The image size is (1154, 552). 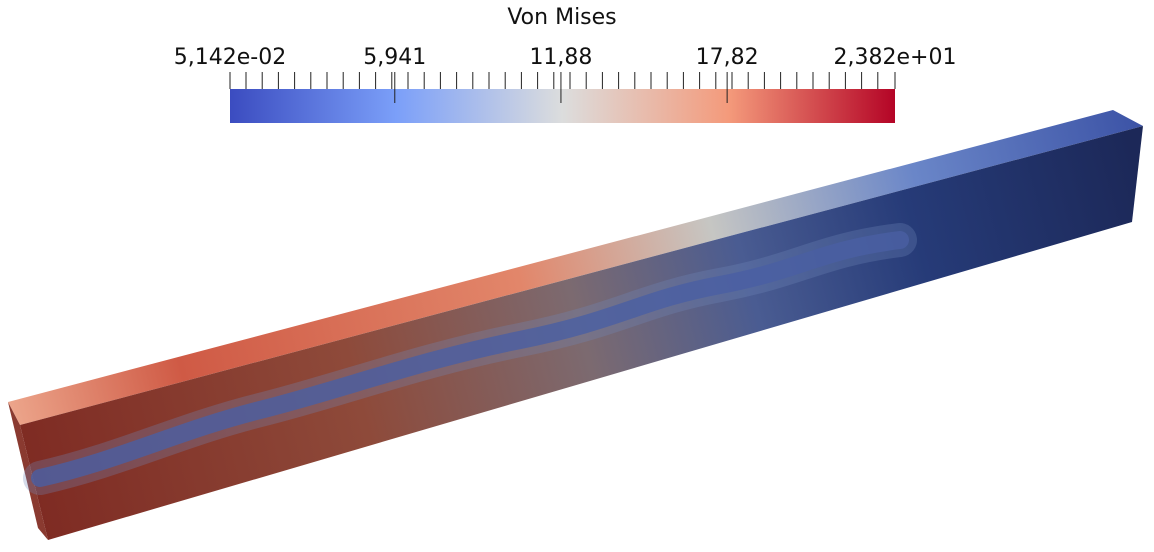 What do you see at coordinates (394, 57) in the screenshot?
I see `tick-label: 5,941` at bounding box center [394, 57].